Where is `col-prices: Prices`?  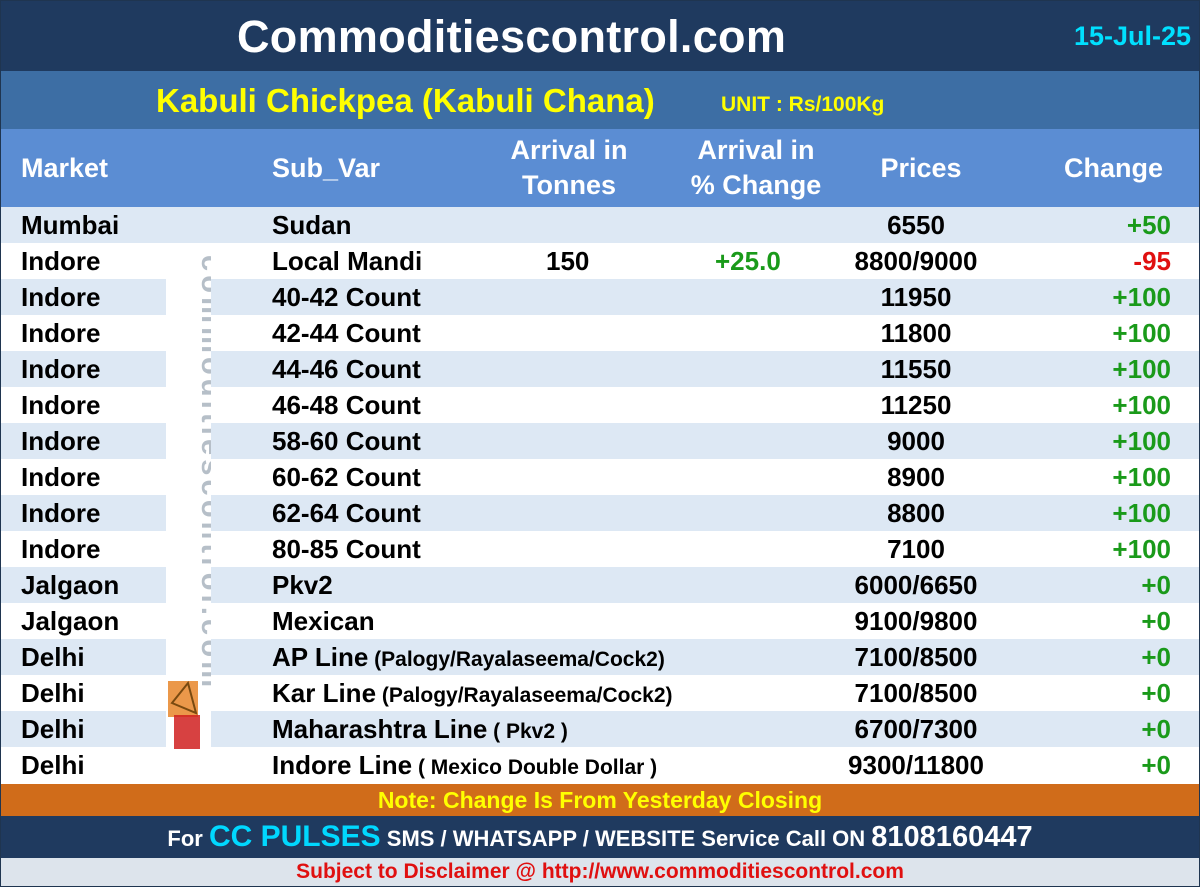 col-prices: Prices is located at coordinates (921, 168).